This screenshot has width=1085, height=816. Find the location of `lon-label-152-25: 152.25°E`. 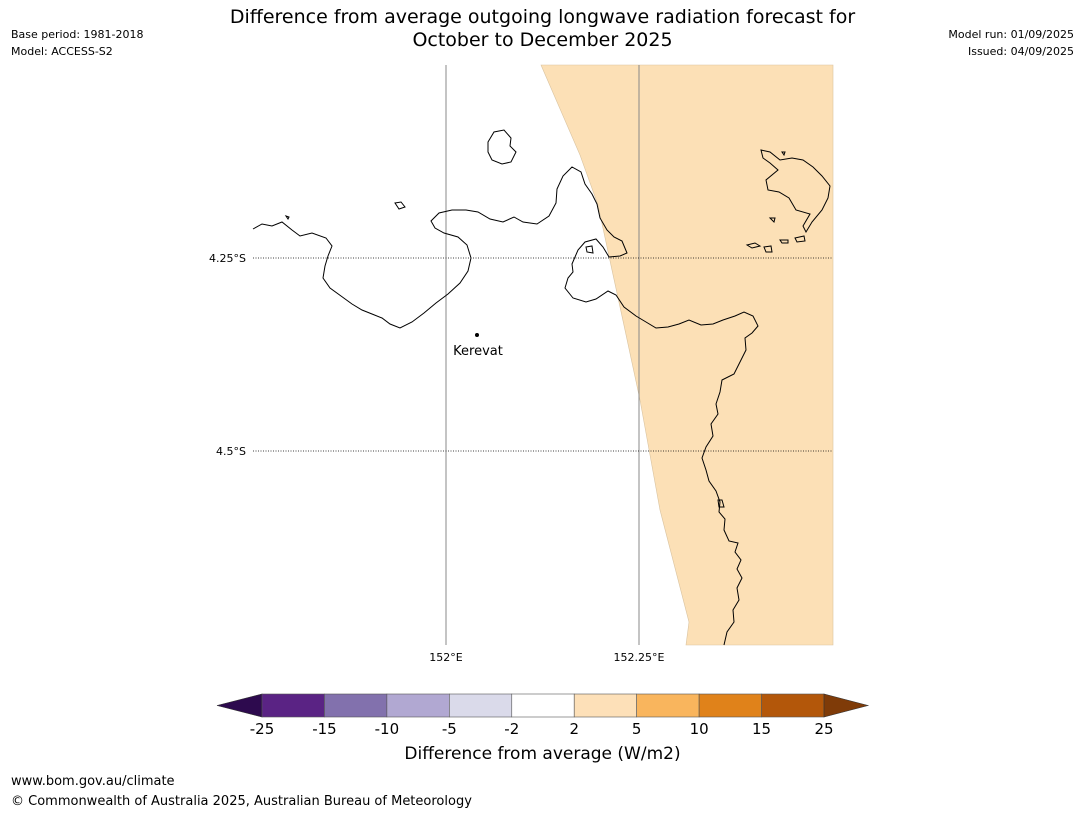

lon-label-152-25: 152.25°E is located at coordinates (639, 657).